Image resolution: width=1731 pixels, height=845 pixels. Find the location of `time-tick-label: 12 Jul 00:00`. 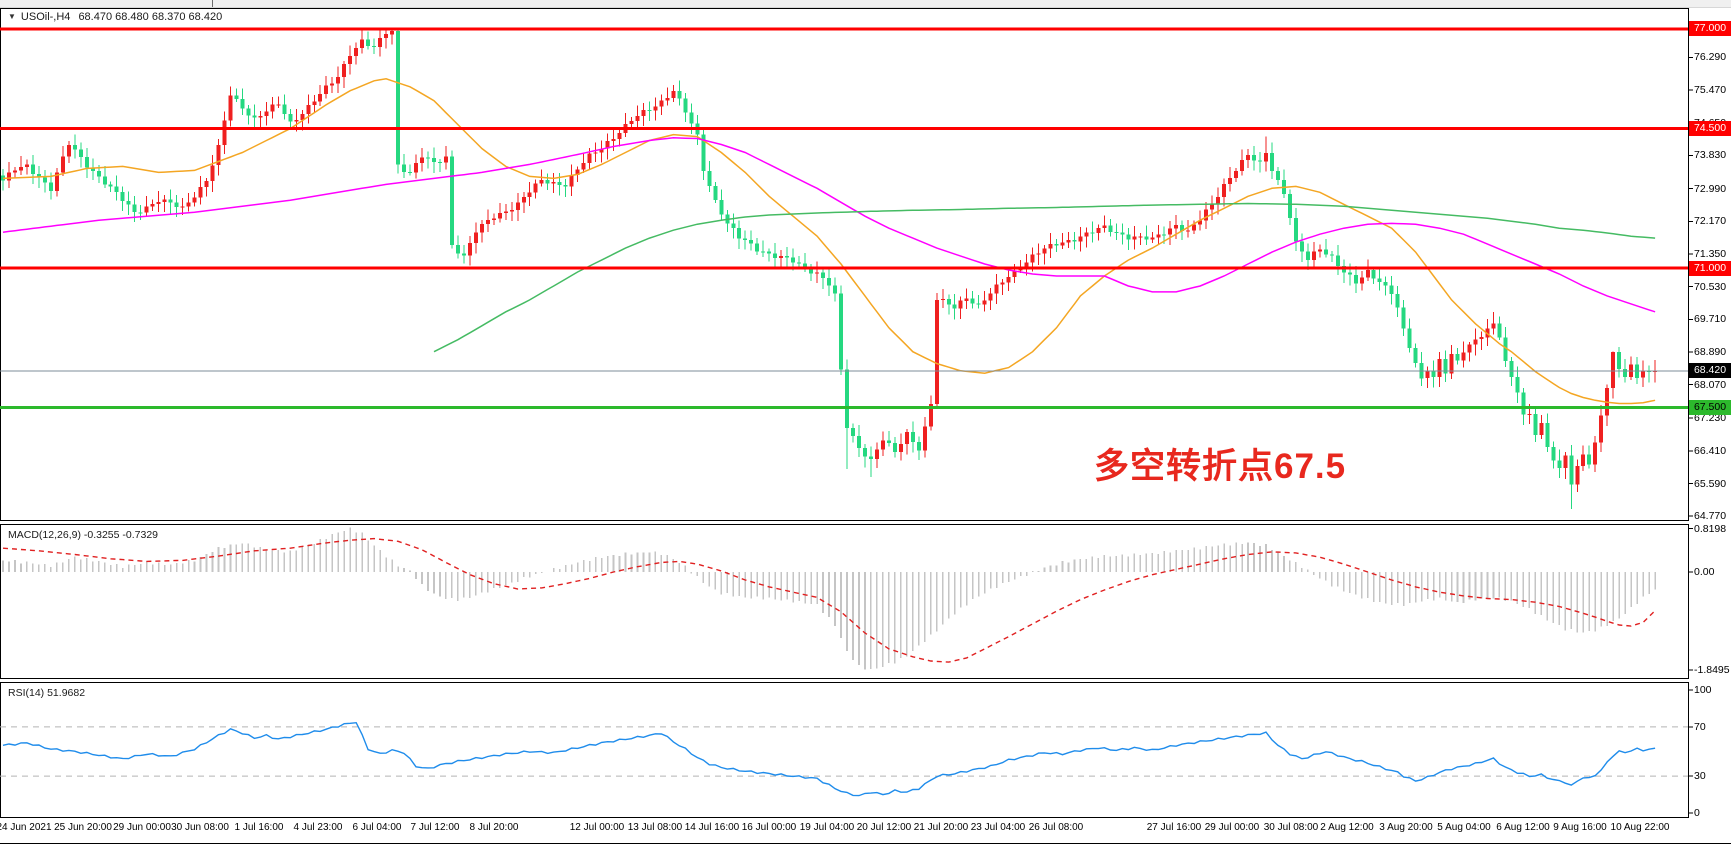

time-tick-label: 12 Jul 00:00 is located at coordinates (597, 827).